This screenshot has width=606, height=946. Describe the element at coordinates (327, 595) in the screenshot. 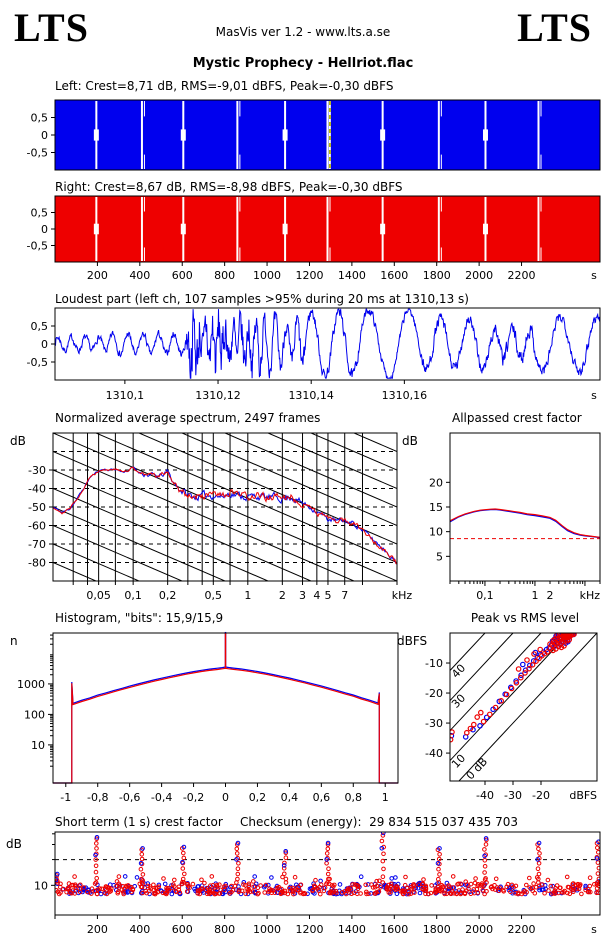

I see `x-tick-label: 5` at that location.